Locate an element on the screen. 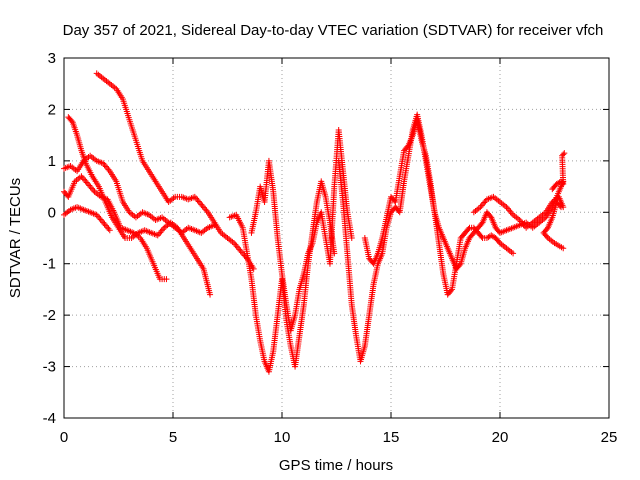  series-arc-d is located at coordinates (139, 206).